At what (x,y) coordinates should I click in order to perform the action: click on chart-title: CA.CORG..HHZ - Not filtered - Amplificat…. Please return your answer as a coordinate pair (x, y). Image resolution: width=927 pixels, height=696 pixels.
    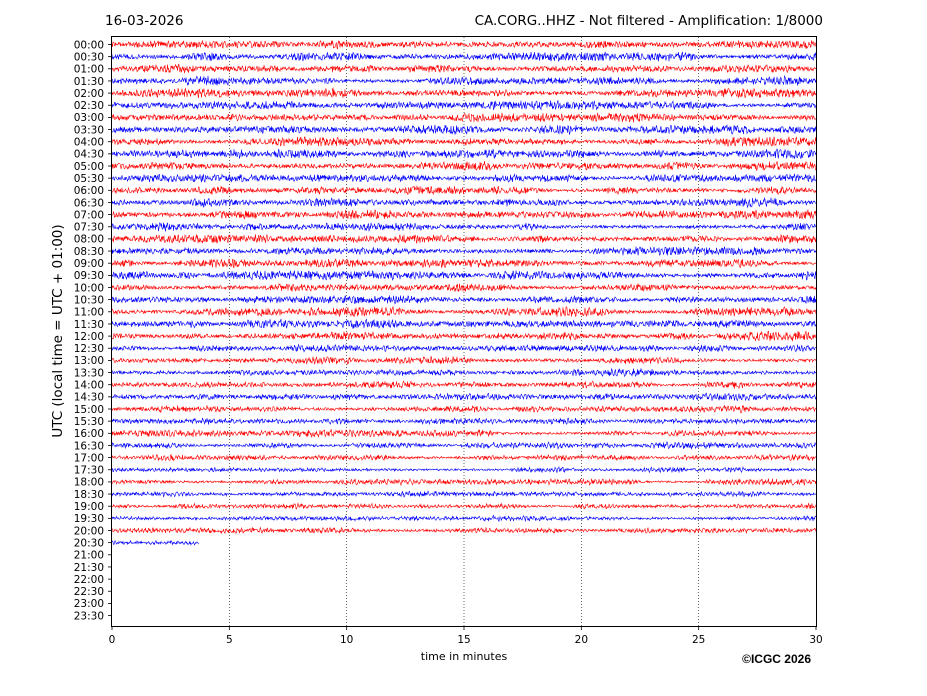
    Looking at the image, I should click on (649, 21).